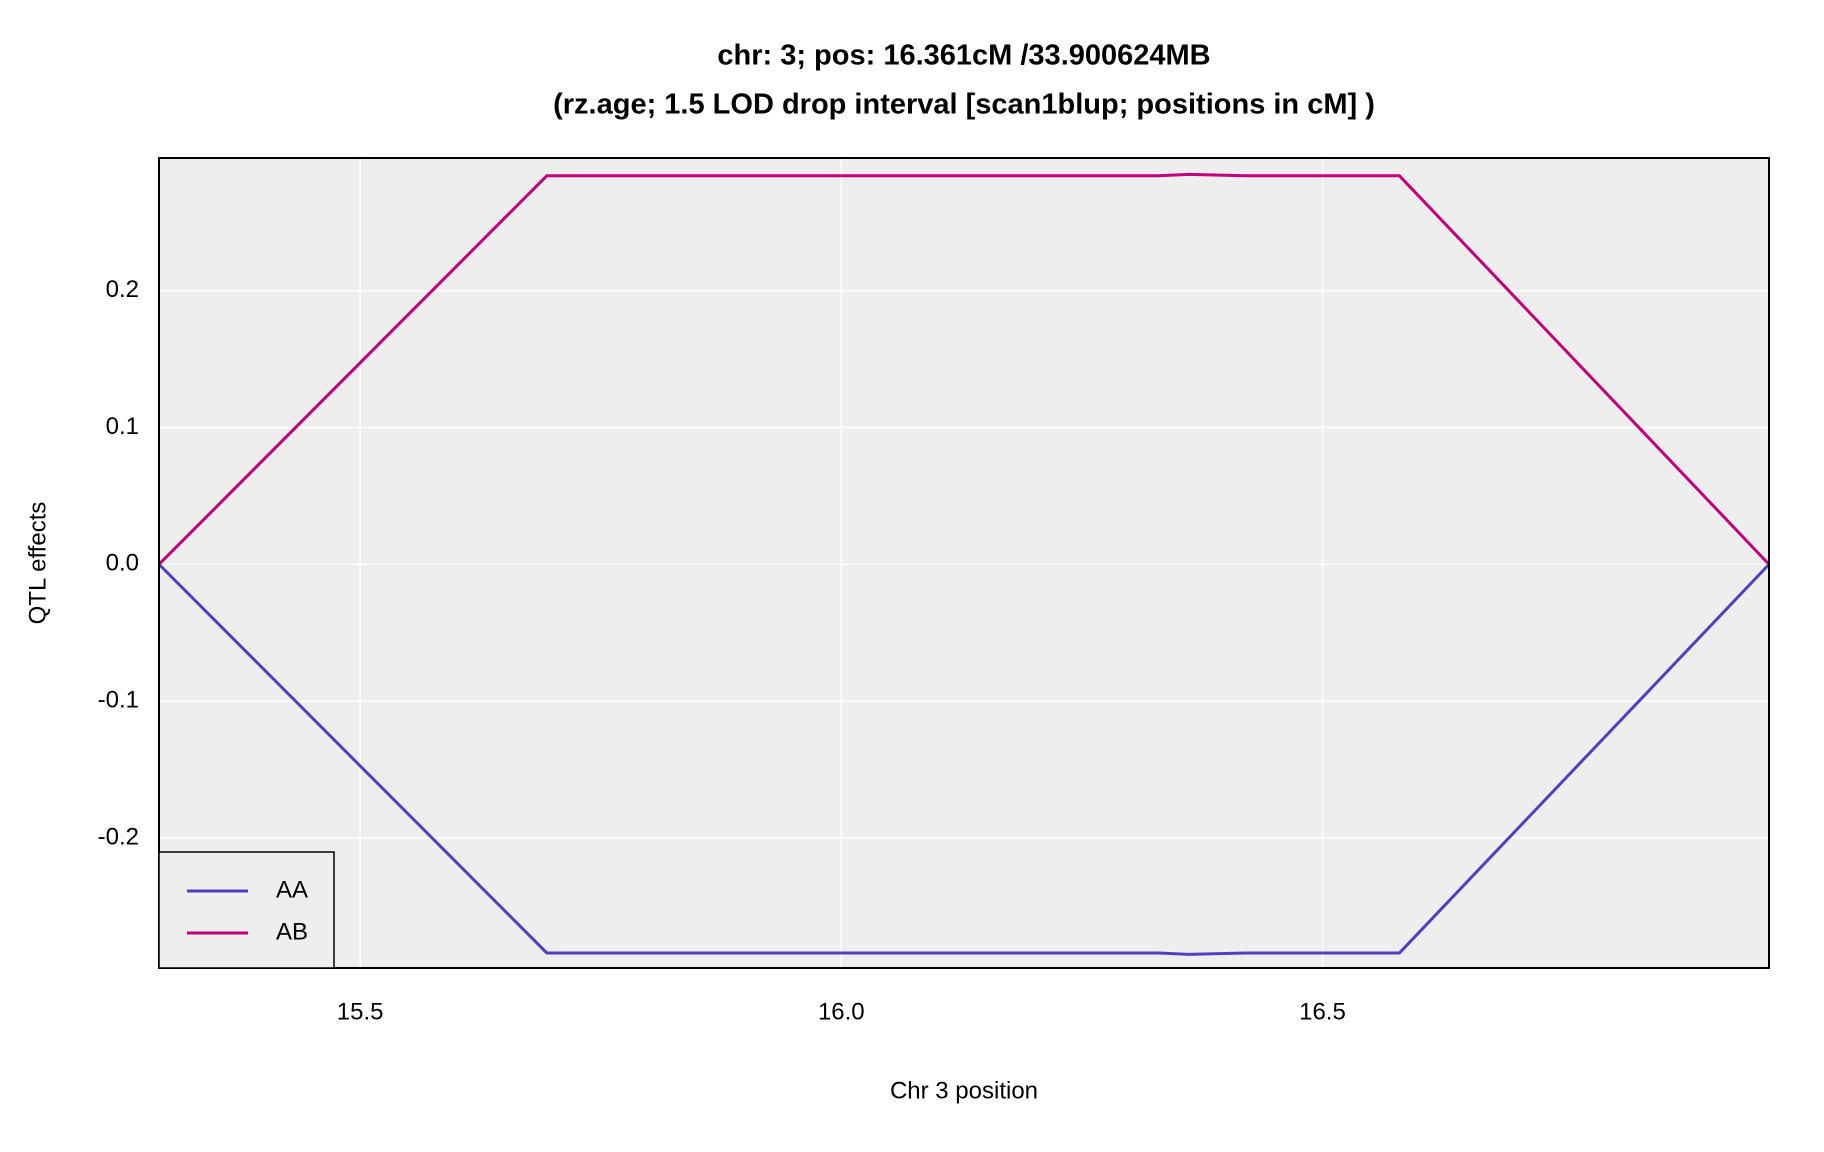  What do you see at coordinates (964, 1090) in the screenshot?
I see `x-axis-label: Chr 3 position` at bounding box center [964, 1090].